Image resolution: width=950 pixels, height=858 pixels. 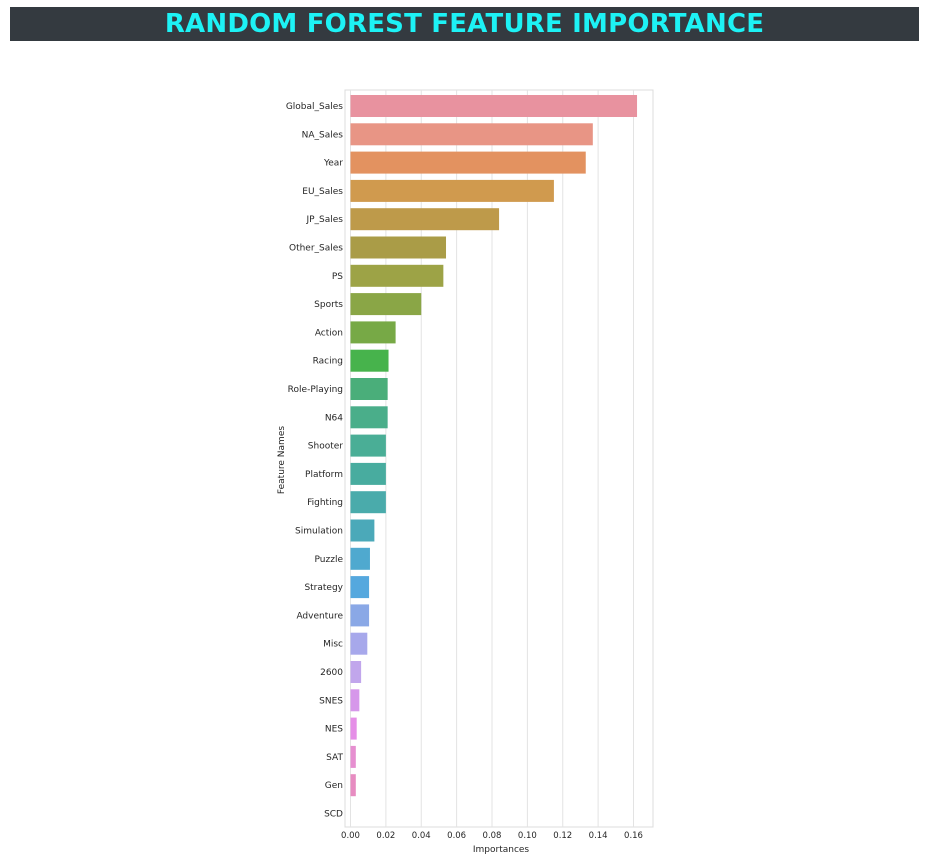 What do you see at coordinates (397, 275) in the screenshot?
I see `bar-ps` at bounding box center [397, 275].